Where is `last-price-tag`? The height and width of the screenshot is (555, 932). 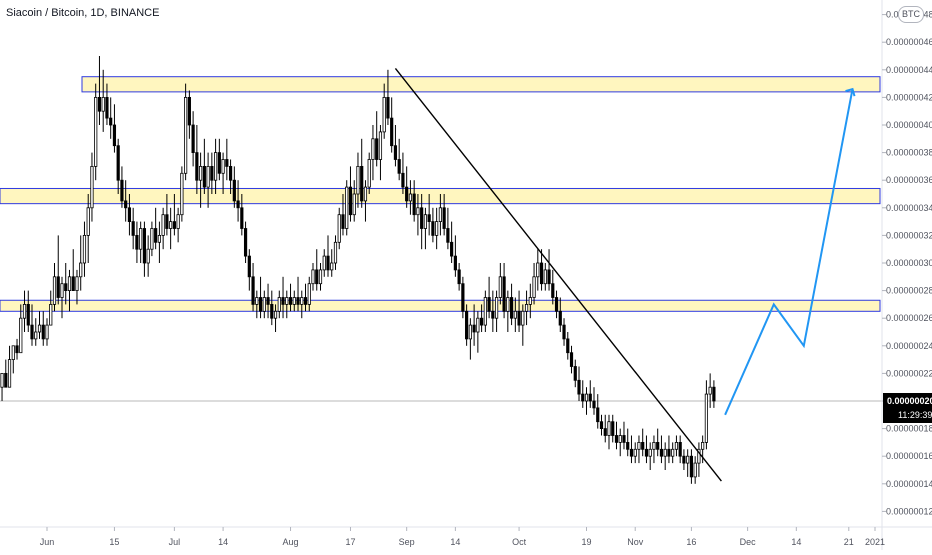 last-price-tag is located at coordinates (907, 408).